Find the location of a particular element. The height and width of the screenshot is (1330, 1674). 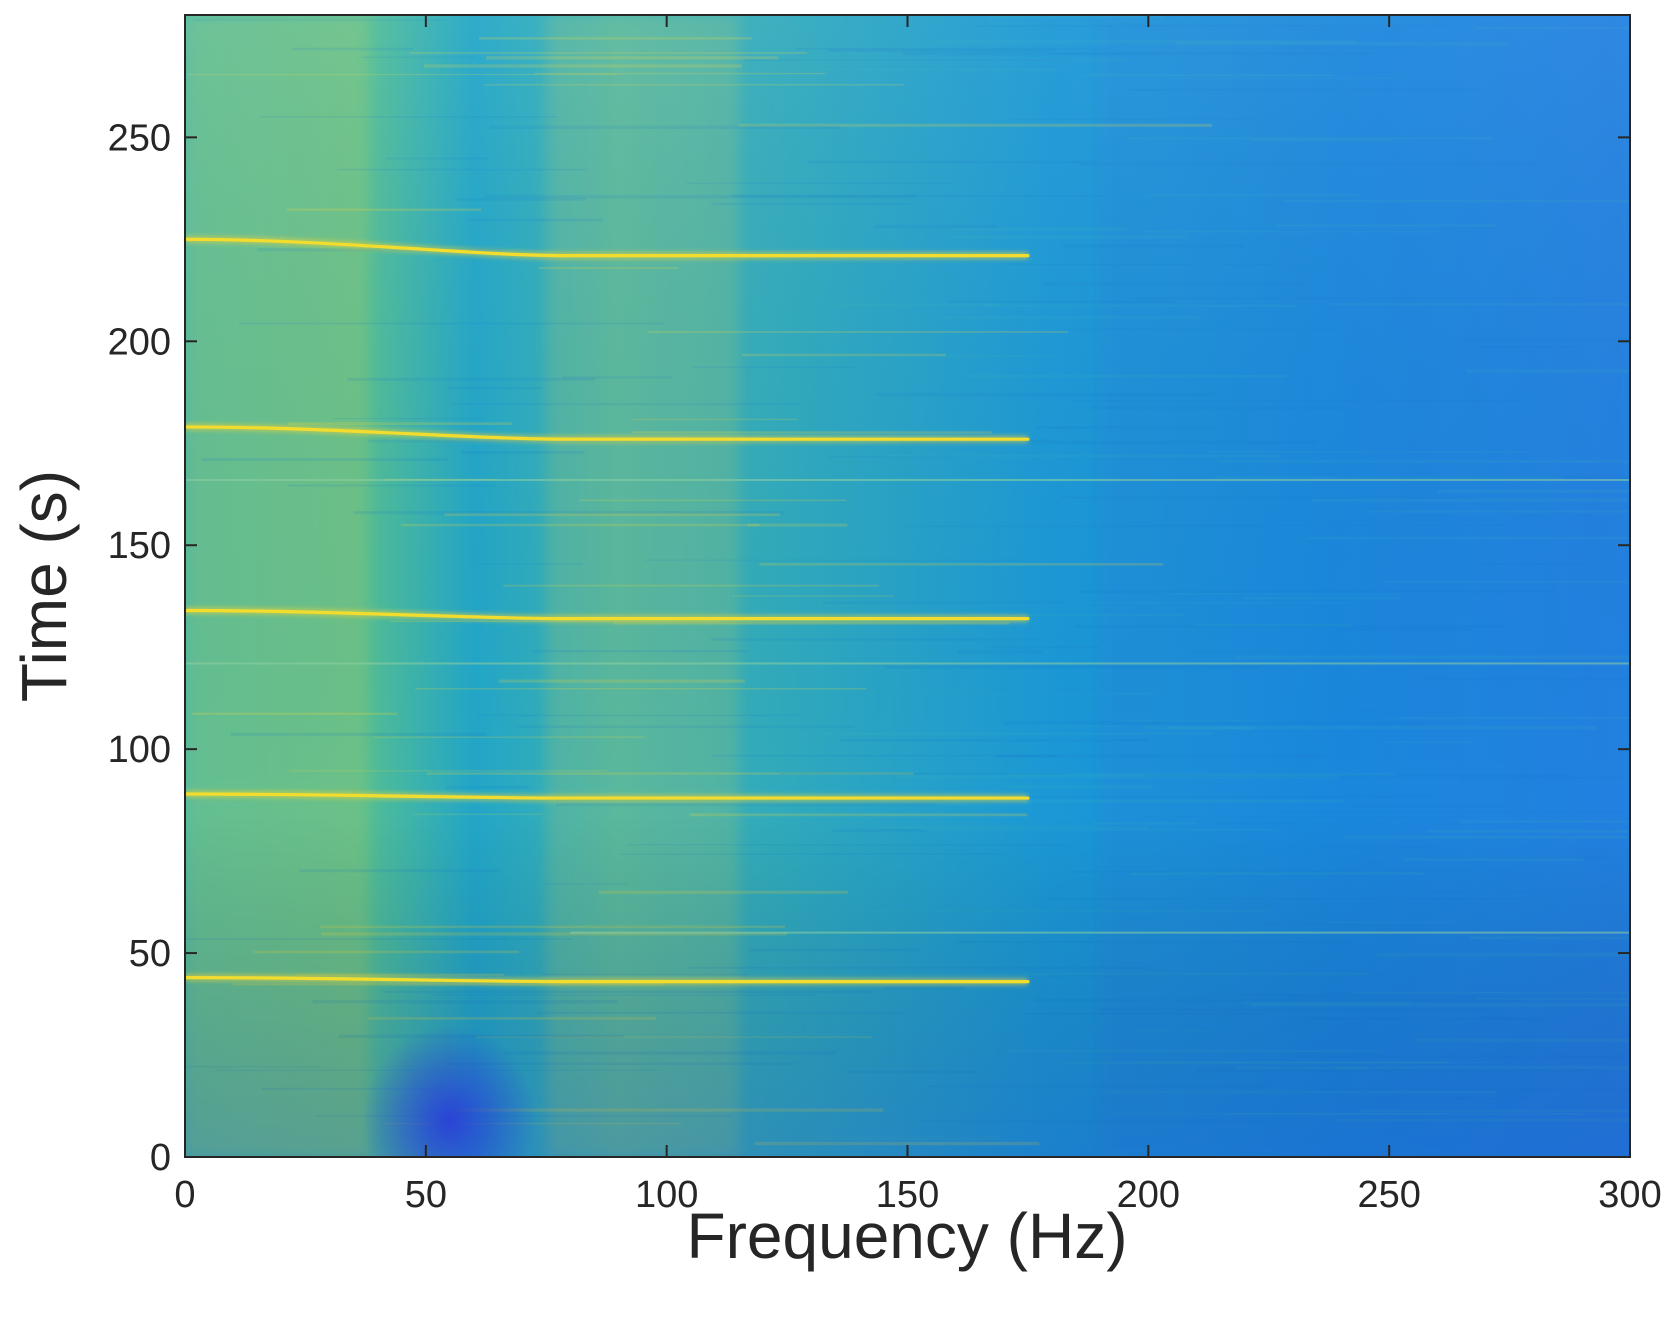

y-tick-label: 150 is located at coordinates (139, 546).